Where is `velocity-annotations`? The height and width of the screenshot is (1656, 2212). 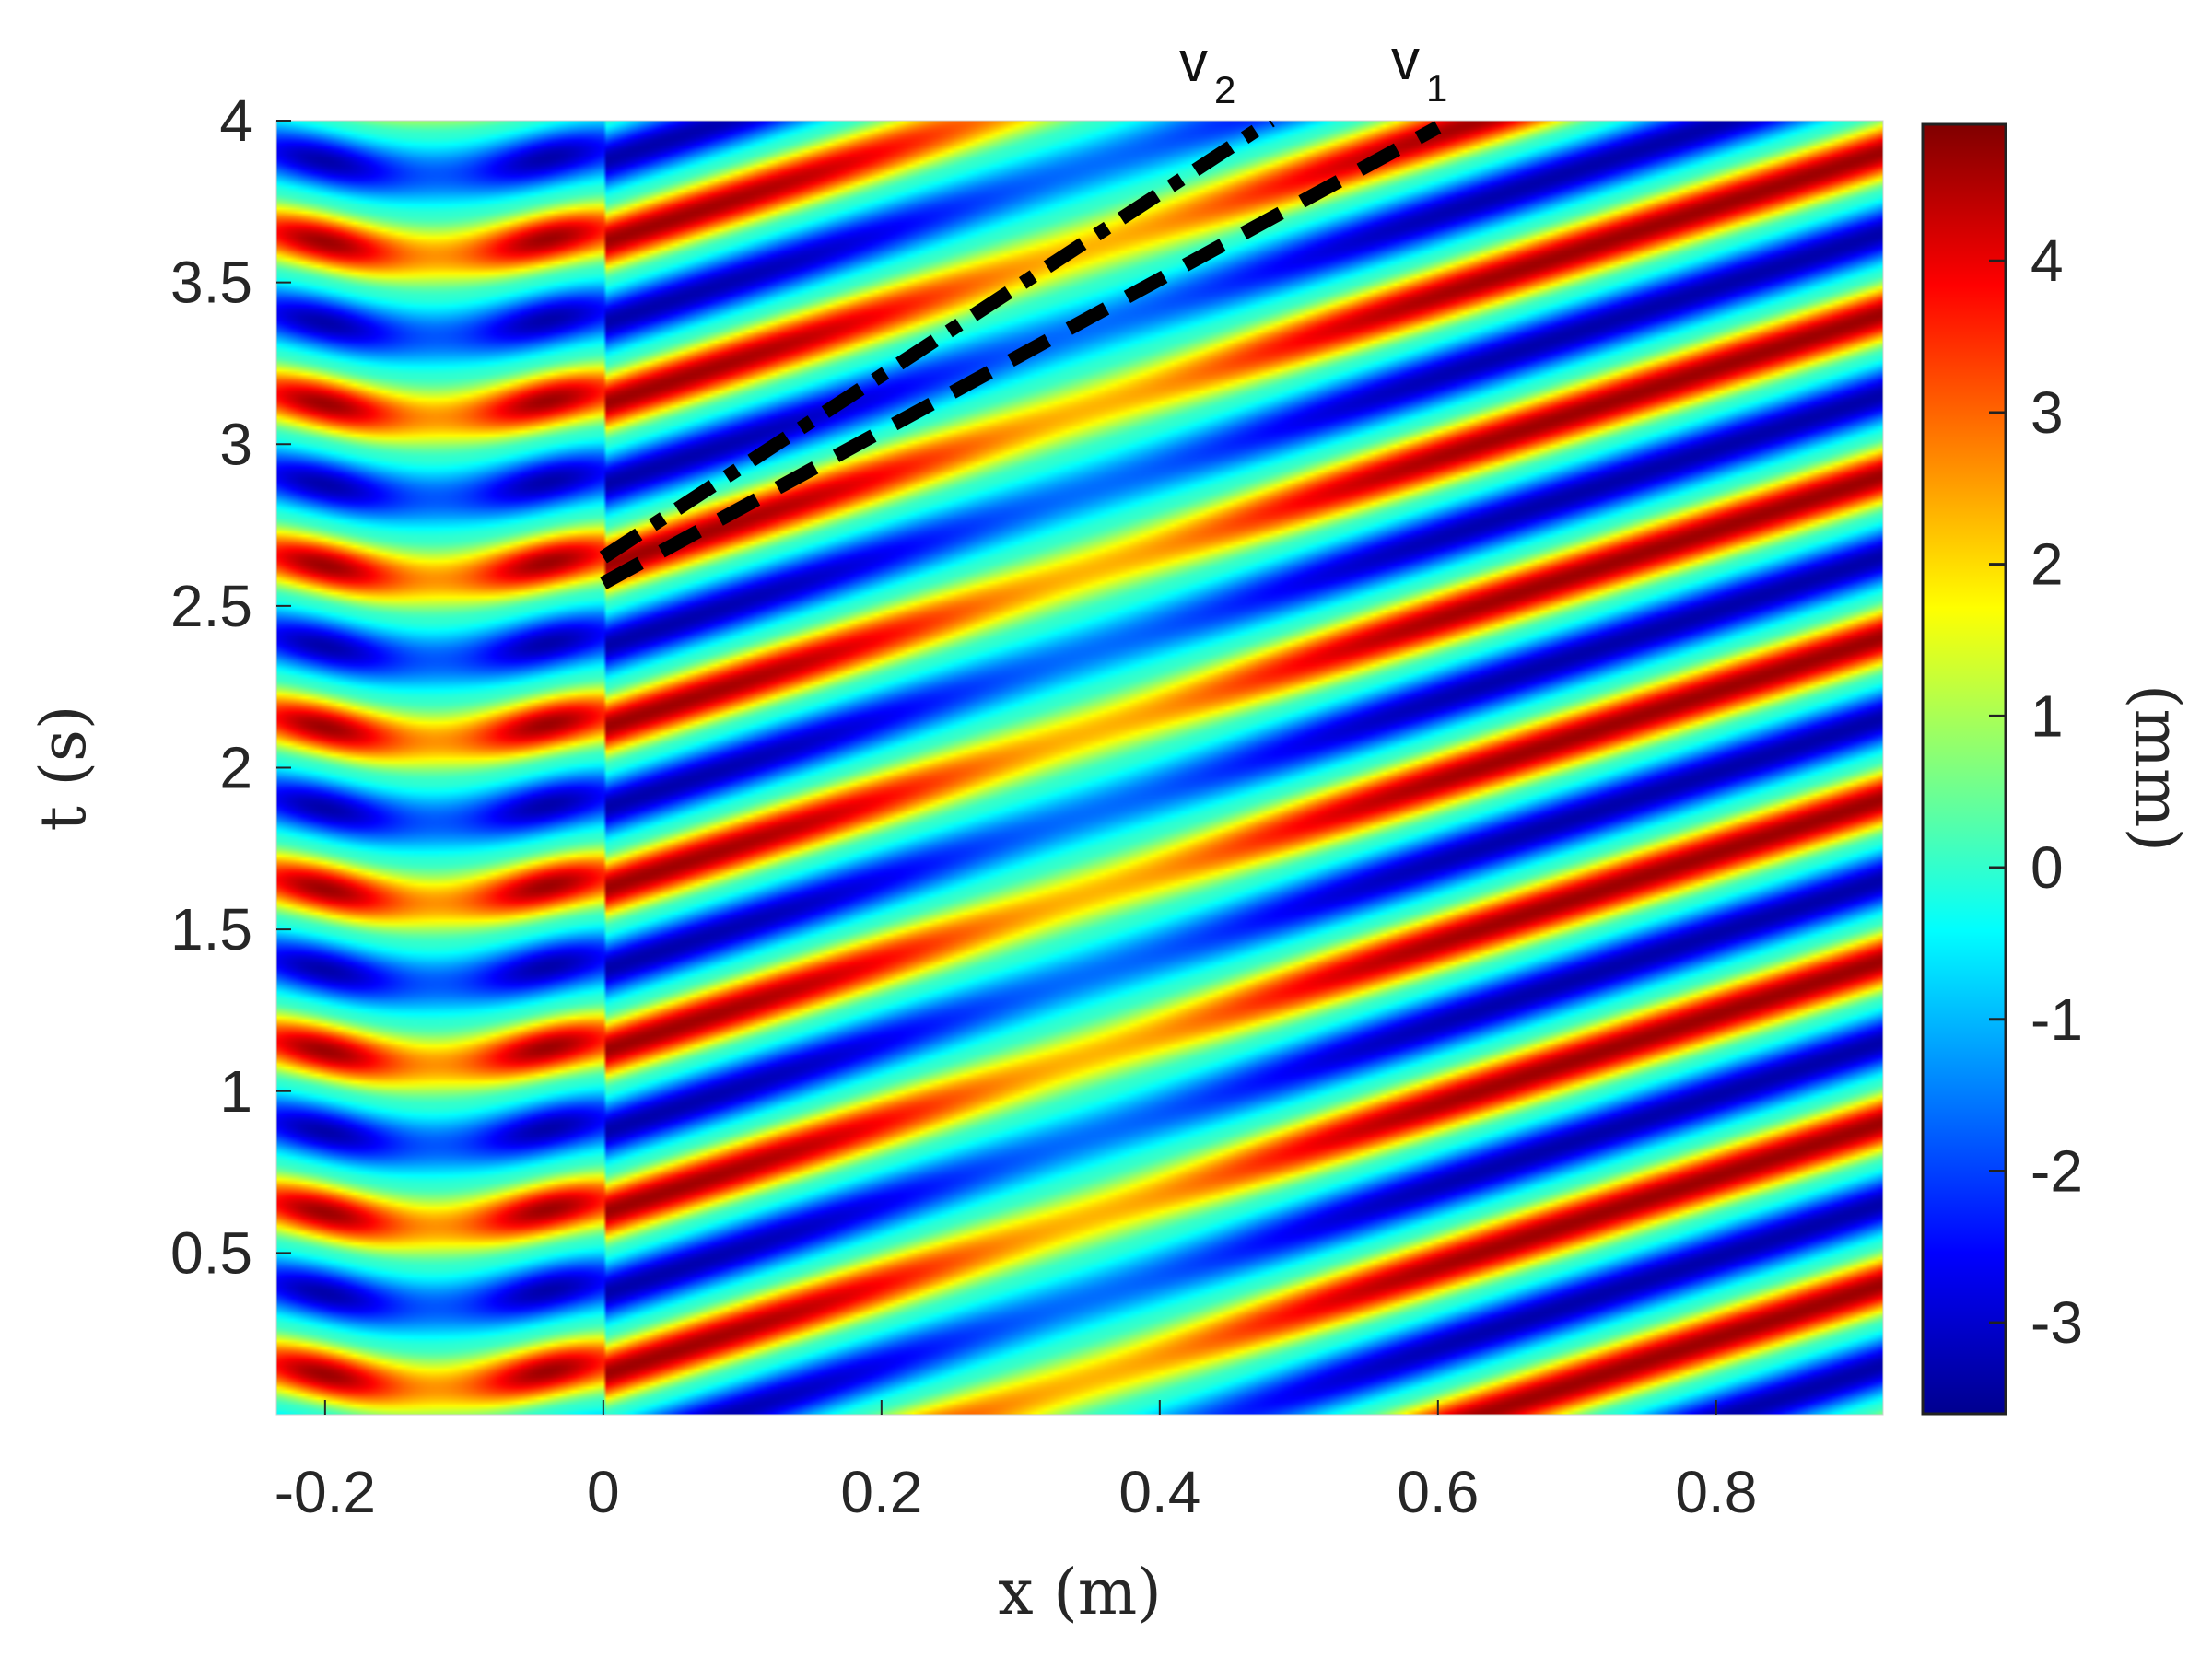
velocity-annotations is located at coordinates (1021, 355).